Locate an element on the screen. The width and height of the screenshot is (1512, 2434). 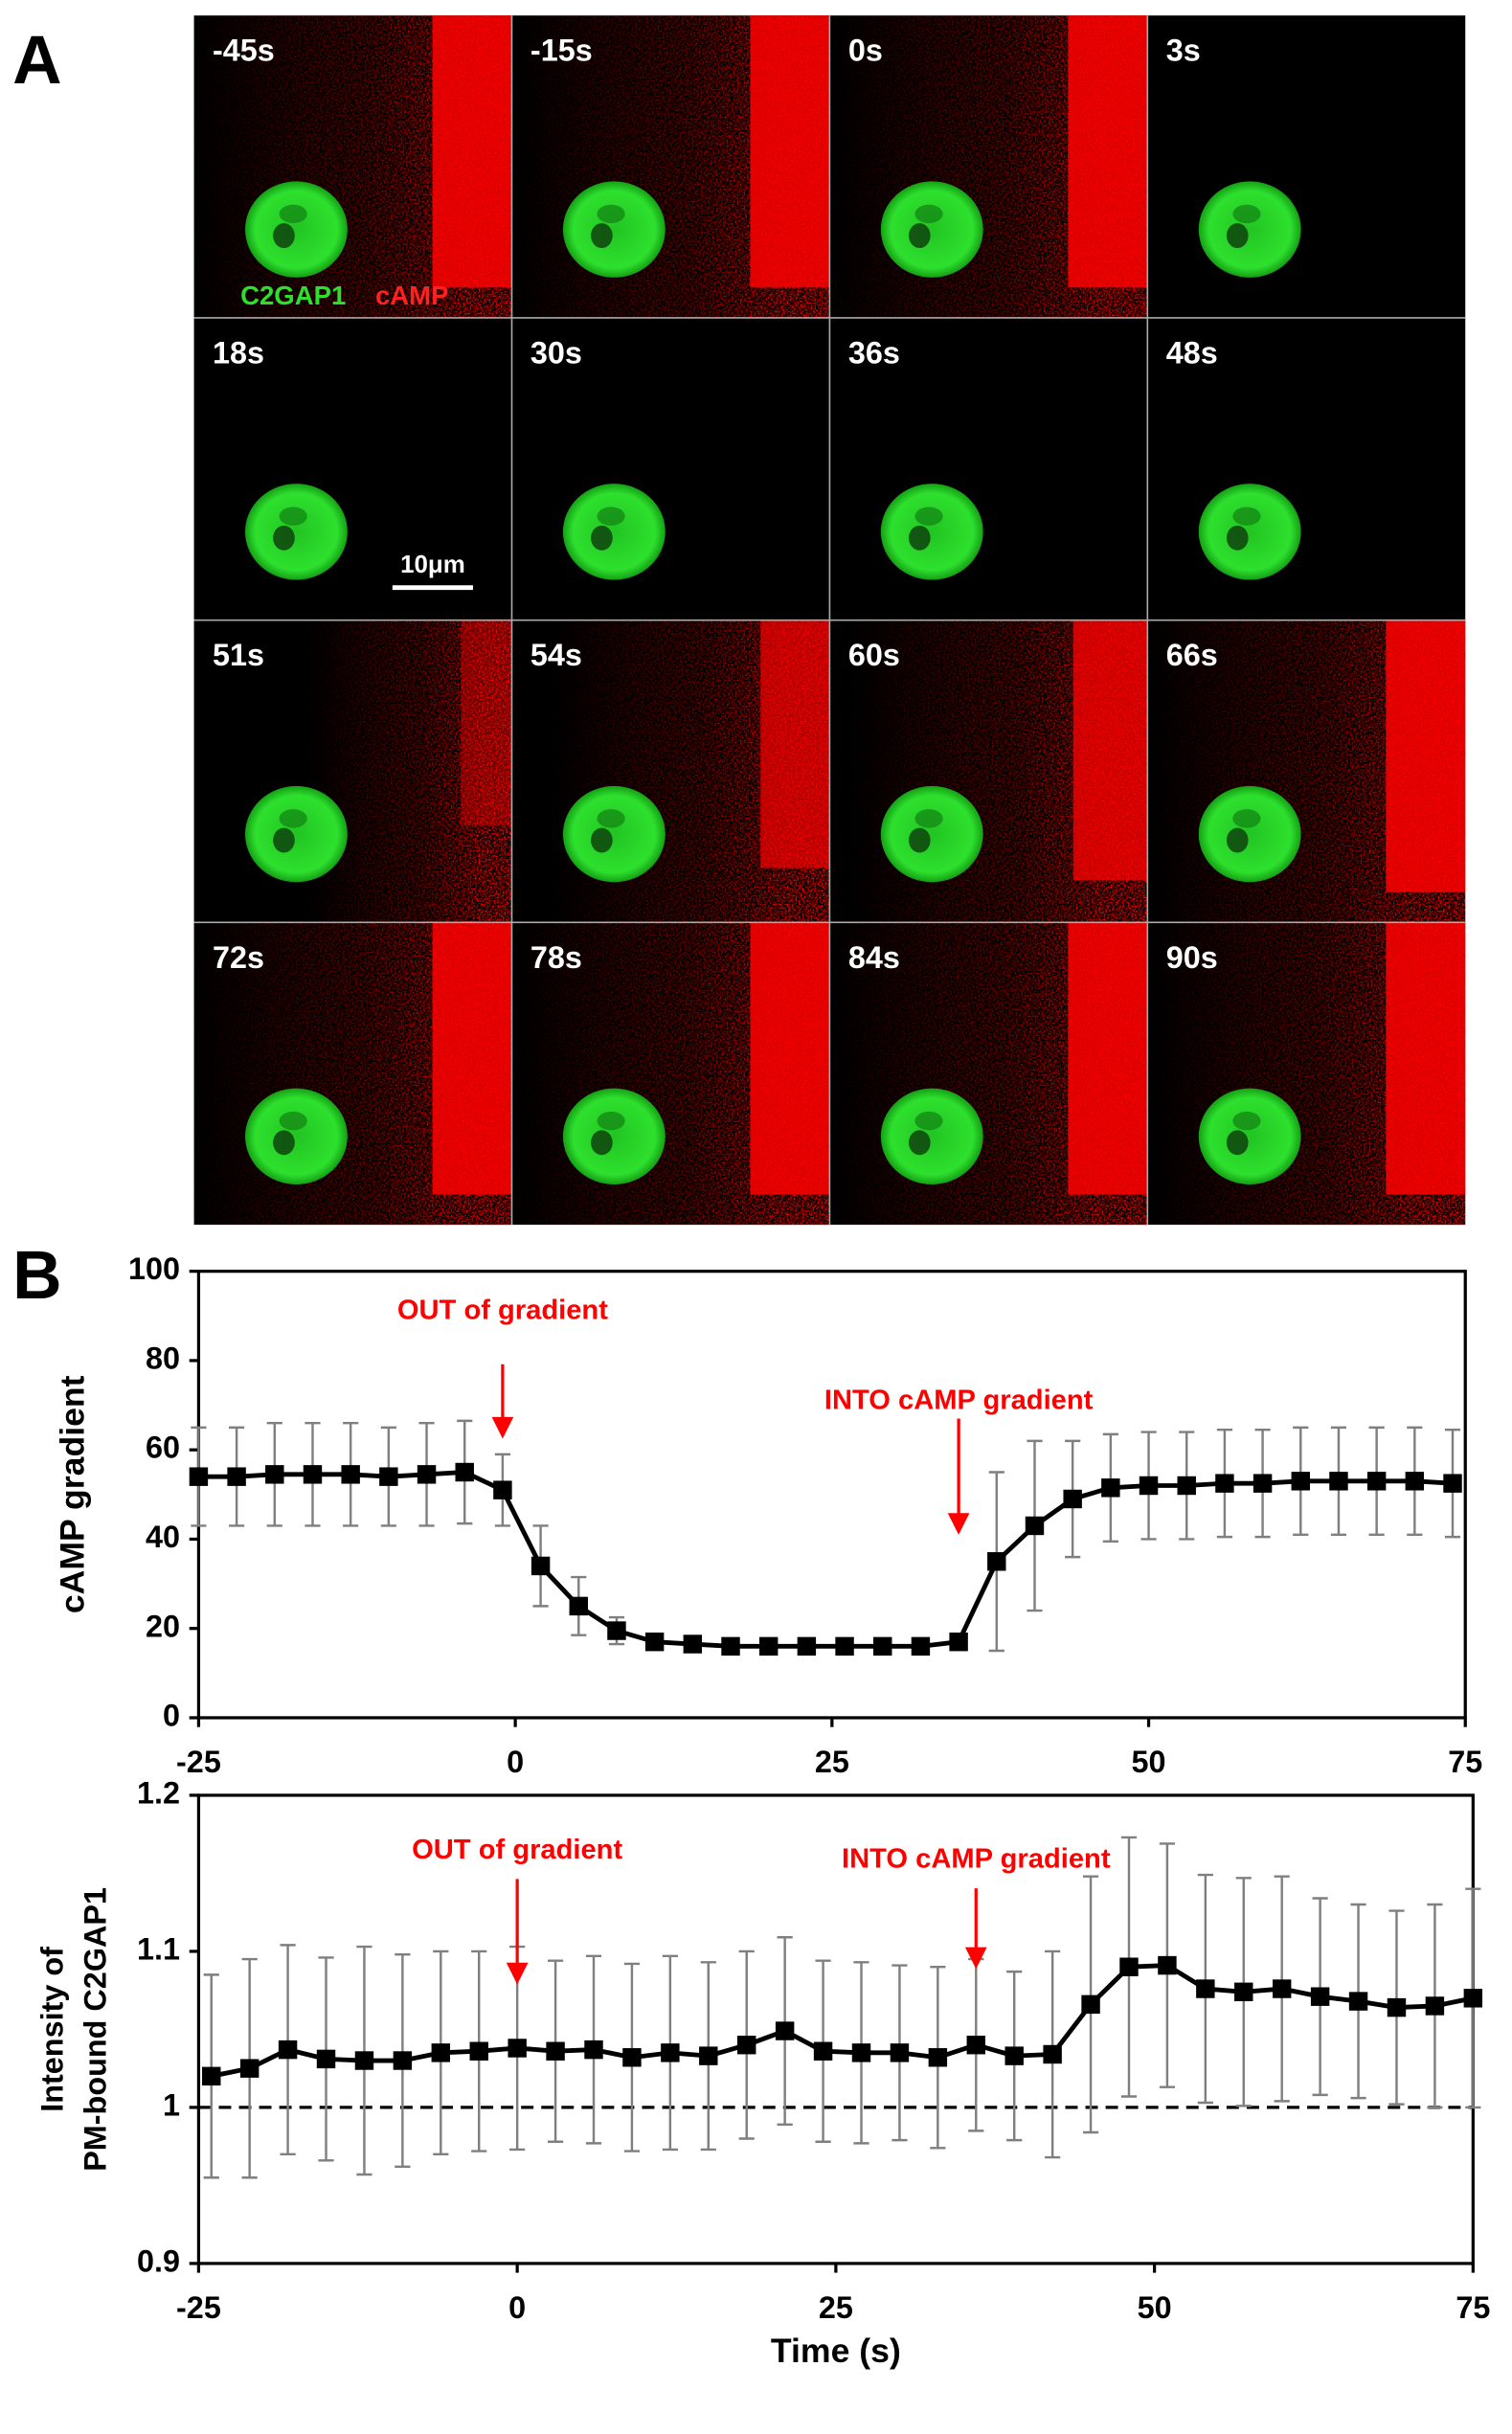
y-tick-label: 60 is located at coordinates (163, 1448).